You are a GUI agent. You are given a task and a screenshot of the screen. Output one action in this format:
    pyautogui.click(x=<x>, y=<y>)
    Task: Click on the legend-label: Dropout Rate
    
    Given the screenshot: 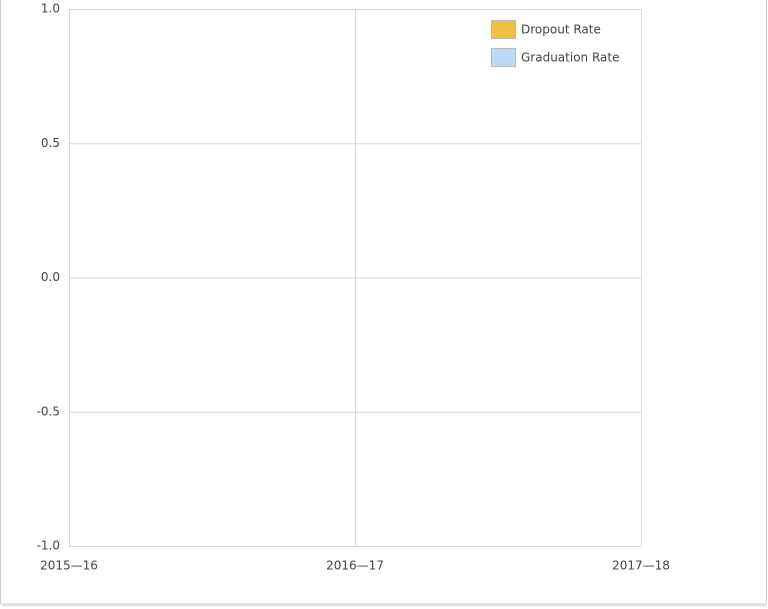 What is the action you would take?
    pyautogui.click(x=561, y=30)
    